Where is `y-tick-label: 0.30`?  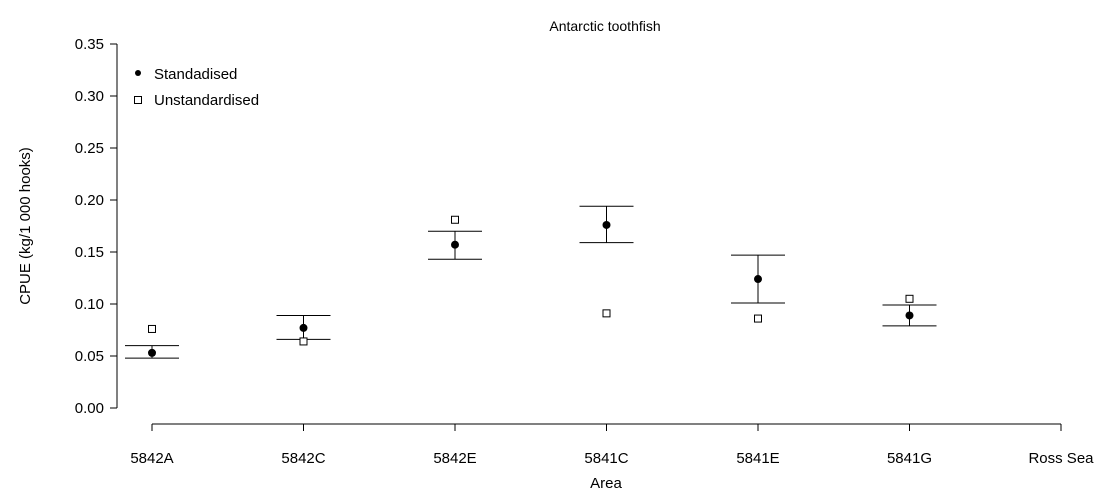 y-tick-label: 0.30 is located at coordinates (89, 96).